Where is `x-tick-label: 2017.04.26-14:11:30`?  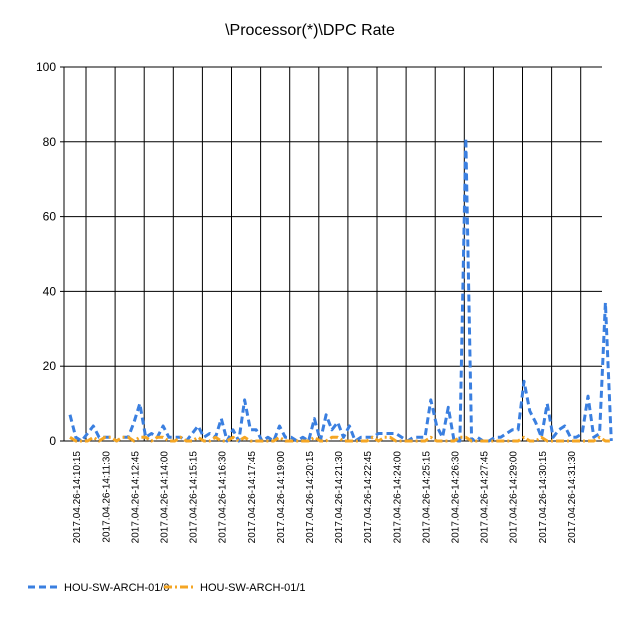
x-tick-label: 2017.04.26-14:11:30 is located at coordinates (106, 497).